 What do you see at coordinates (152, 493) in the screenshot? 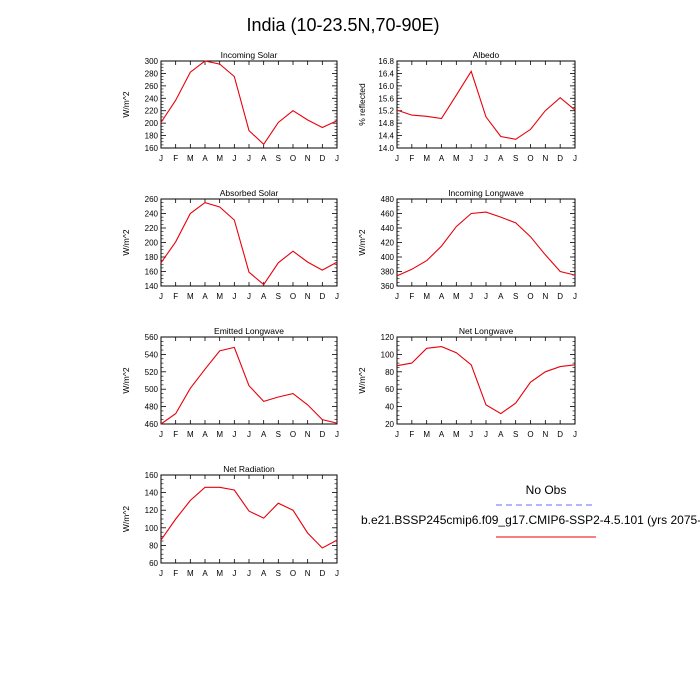
I see `y-tick-label: 140` at bounding box center [152, 493].